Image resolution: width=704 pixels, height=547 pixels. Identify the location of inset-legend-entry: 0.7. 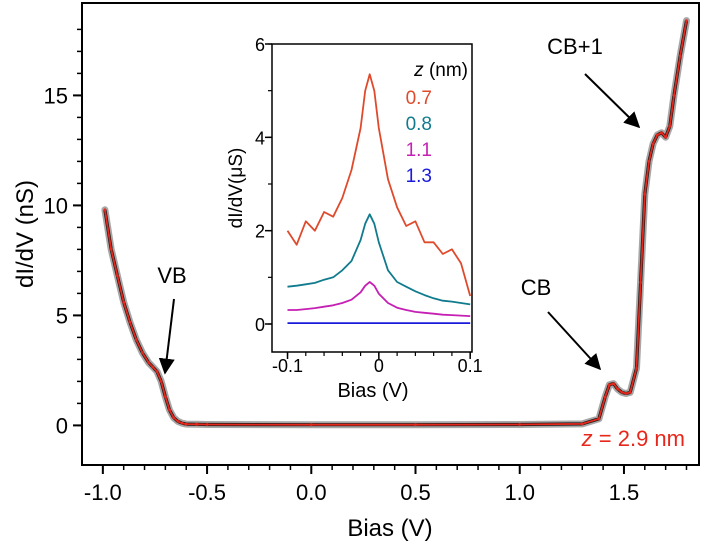
(419, 98).